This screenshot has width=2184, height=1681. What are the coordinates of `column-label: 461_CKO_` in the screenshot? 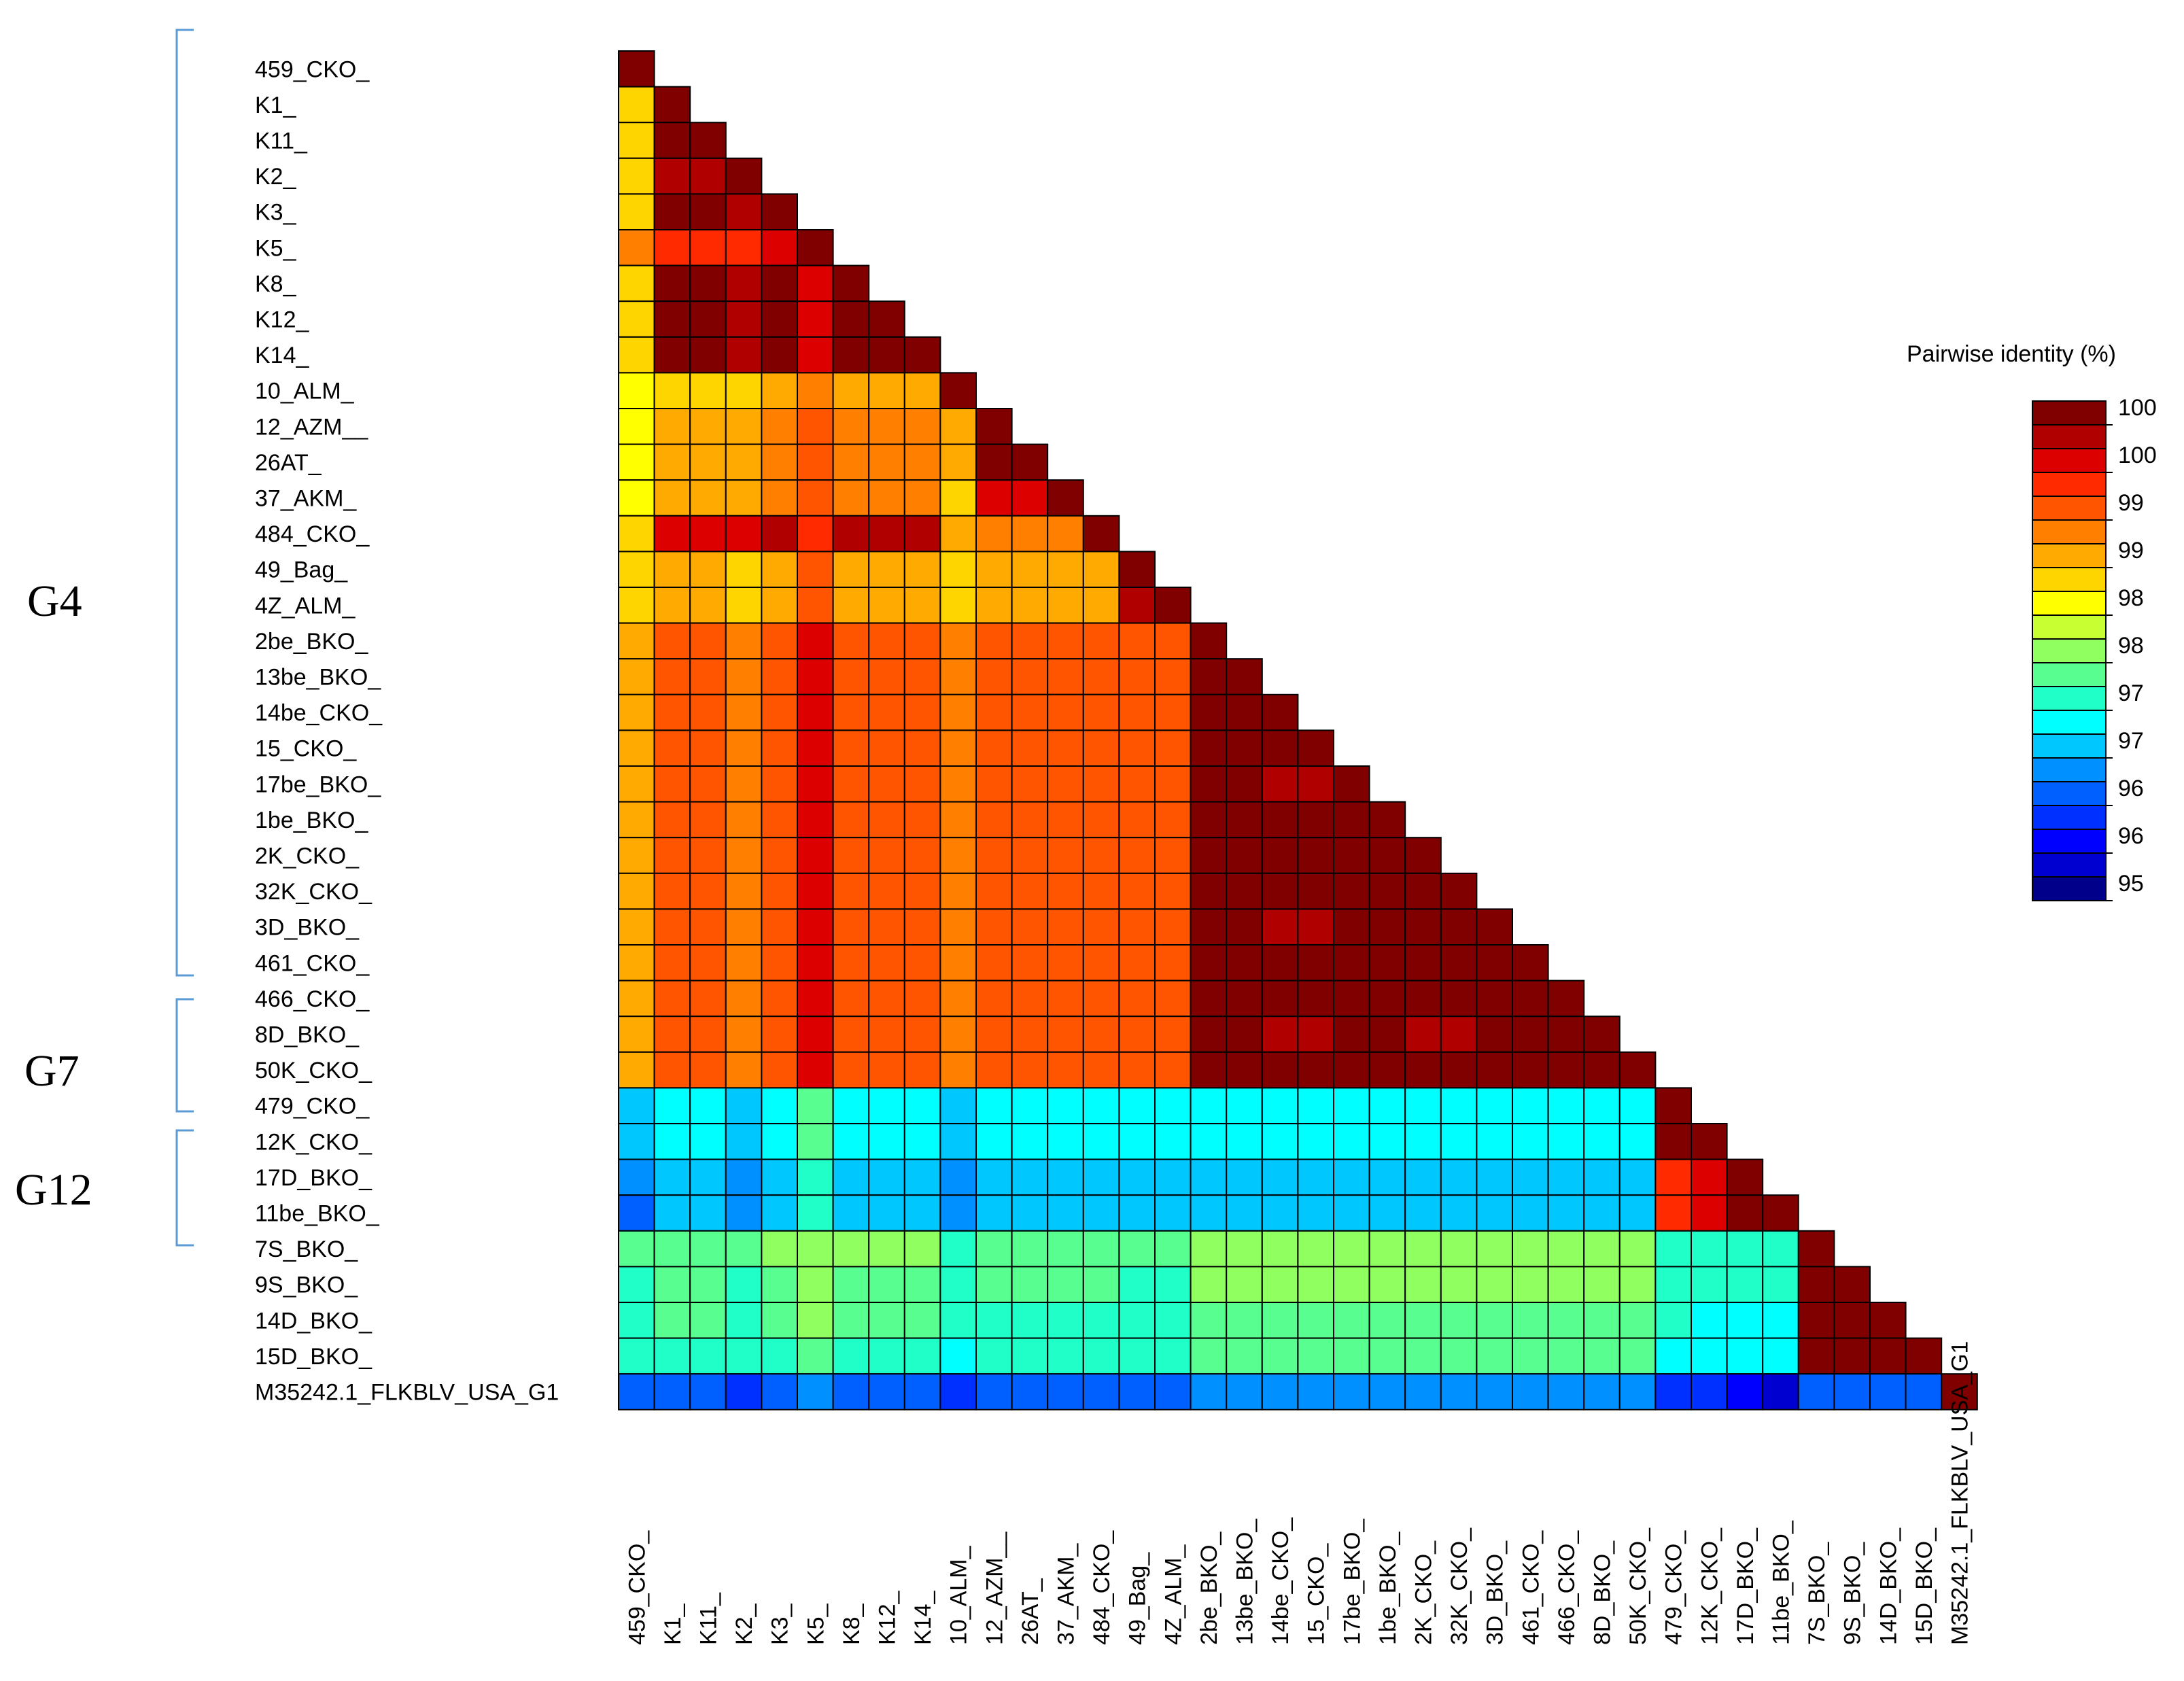 It's located at (1531, 1587).